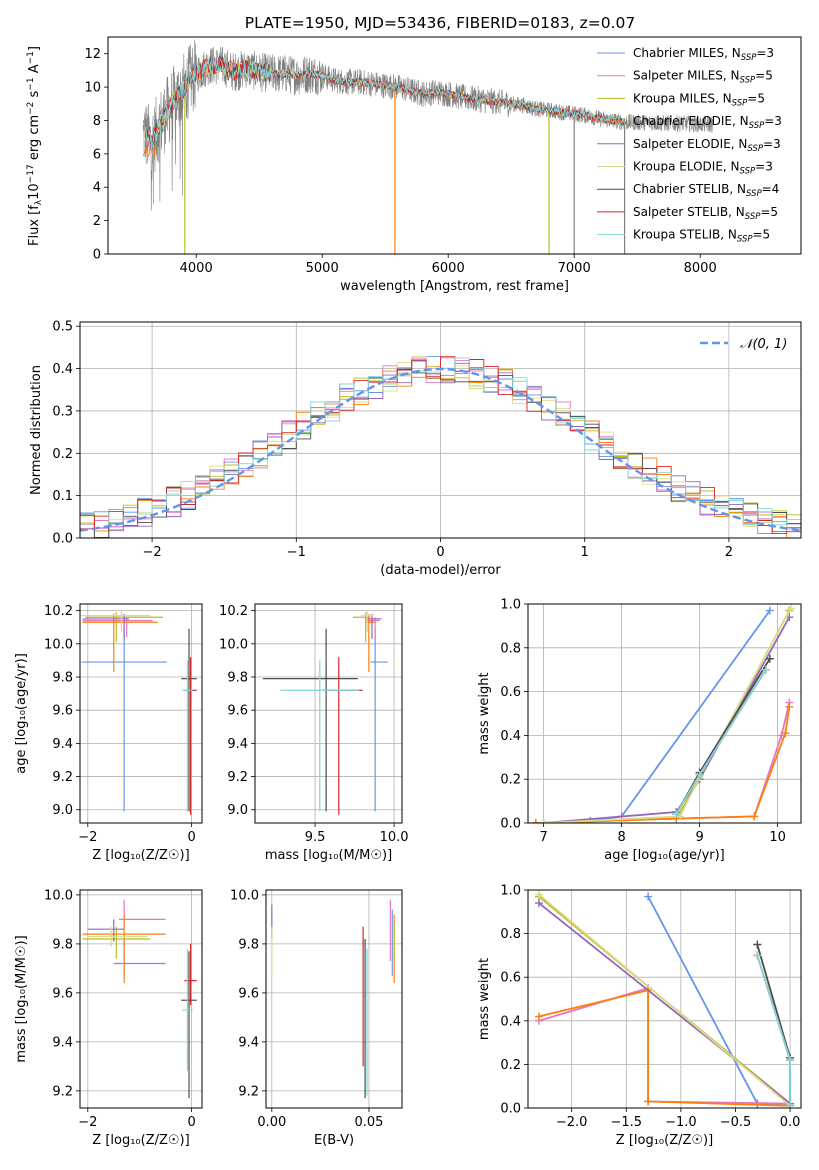  I want to click on plot-area-mass_vs_Z, so click(141, 999).